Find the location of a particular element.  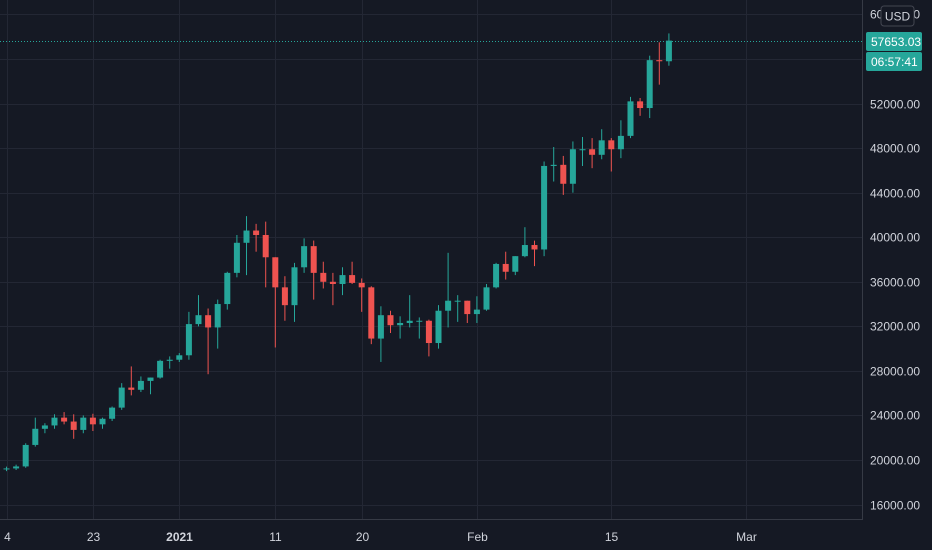

currency-label: USD is located at coordinates (898, 17).